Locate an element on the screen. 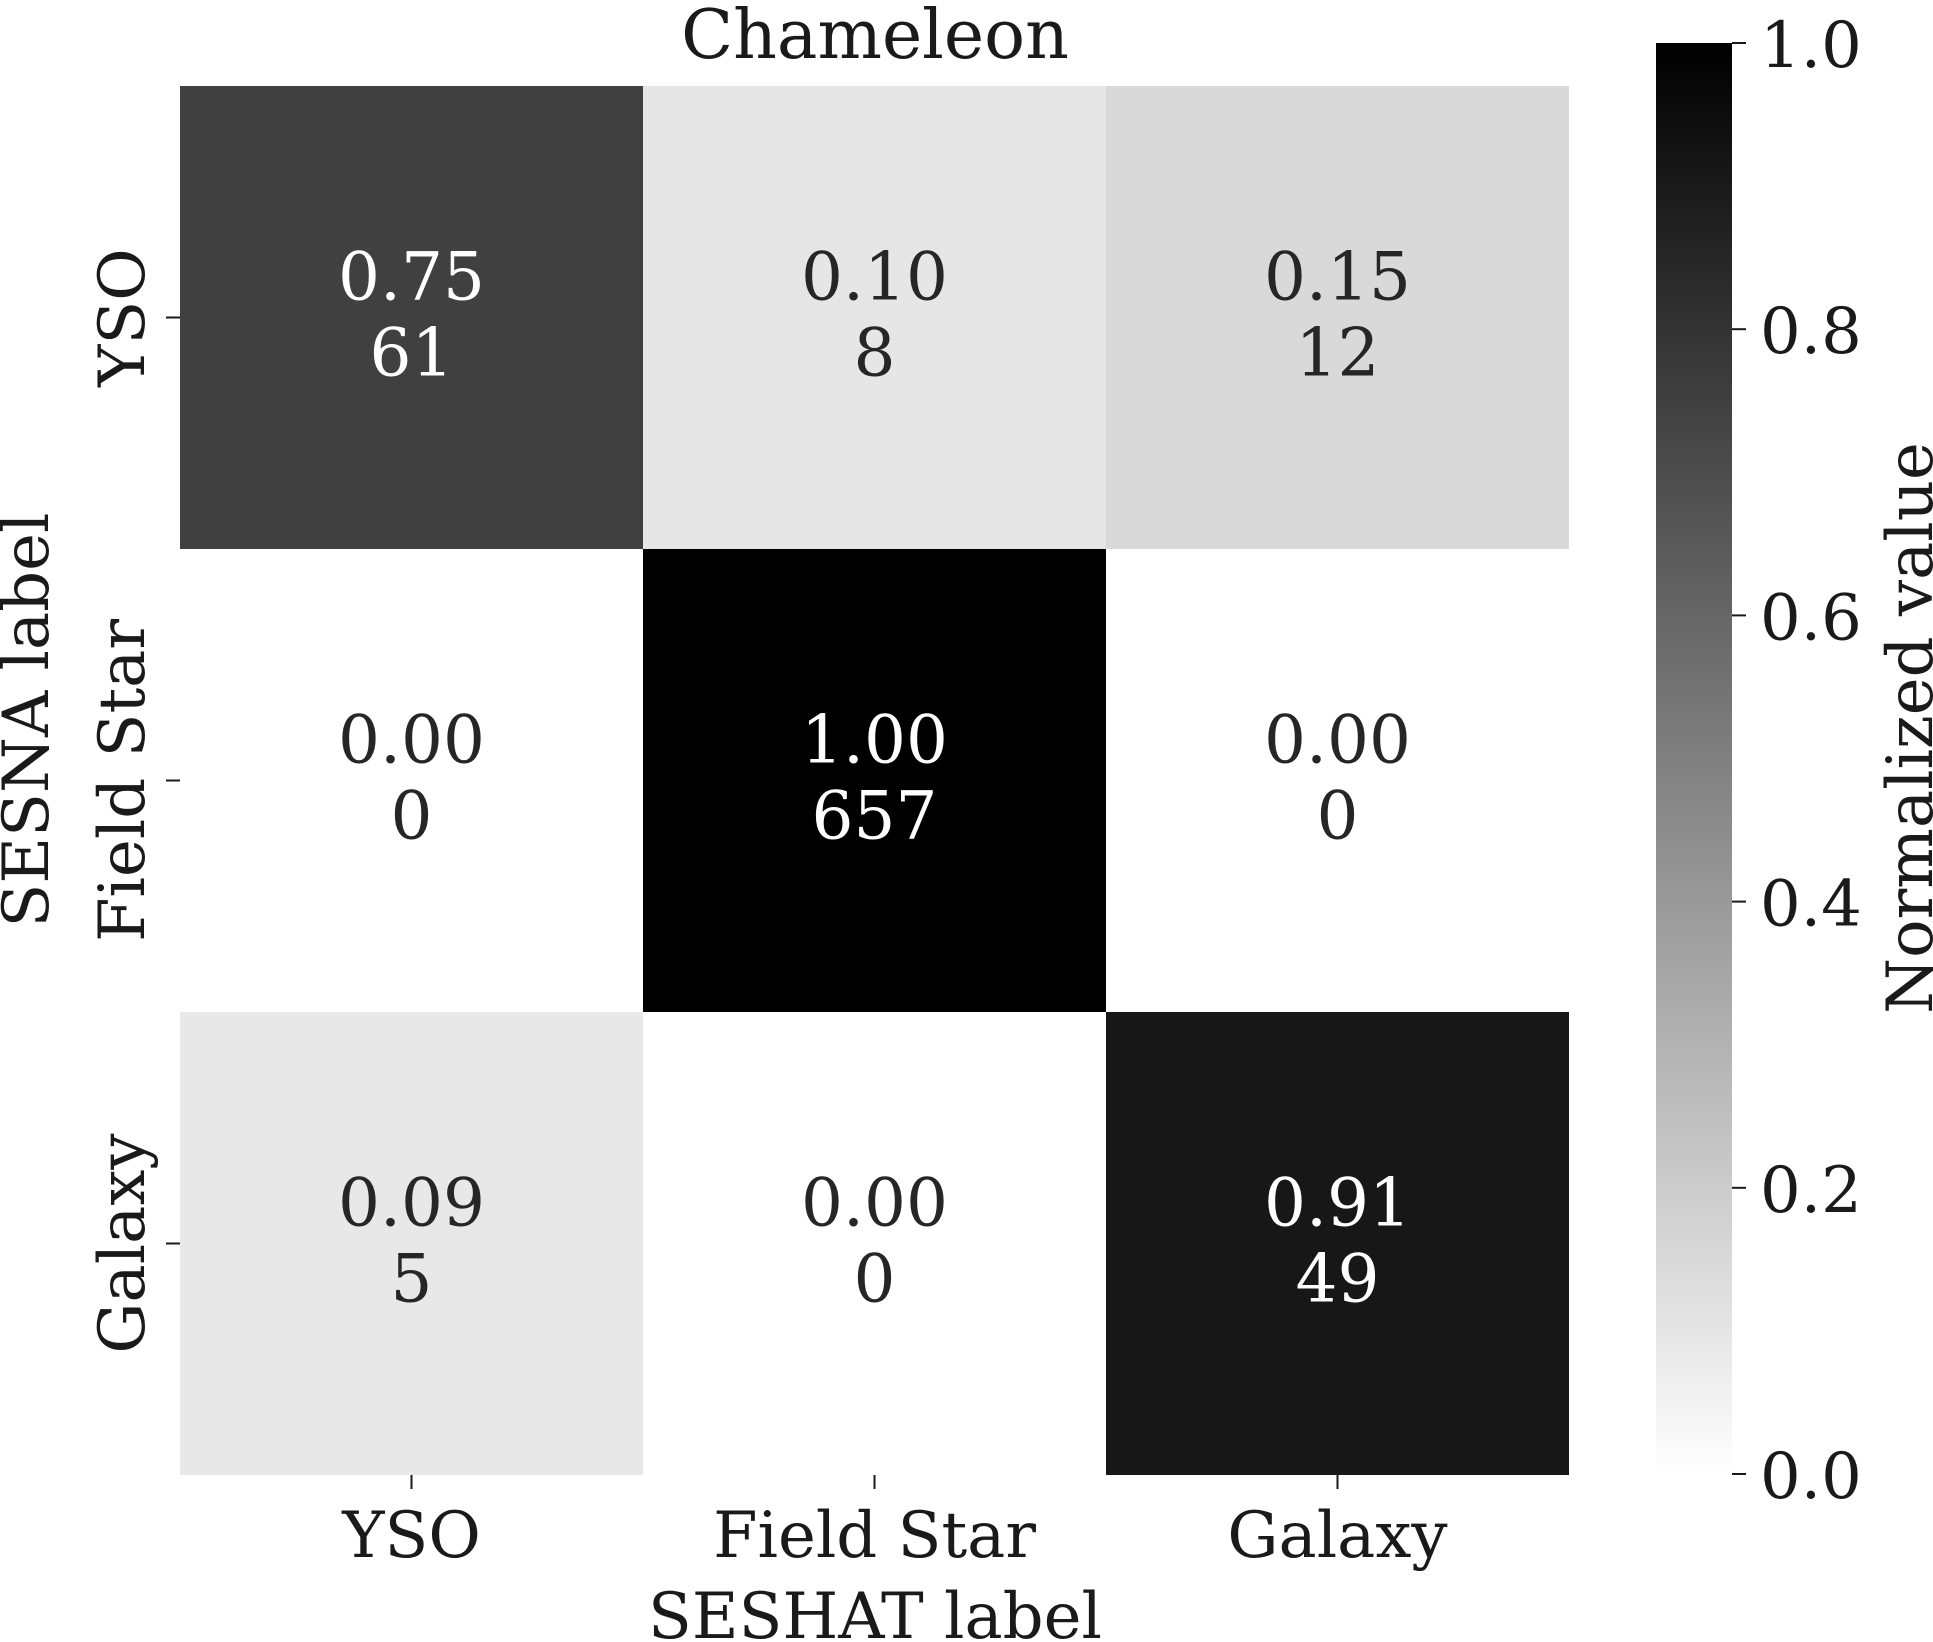 The image size is (1933, 1642). colorbar-tick-label: 0.0 is located at coordinates (1811, 1477).